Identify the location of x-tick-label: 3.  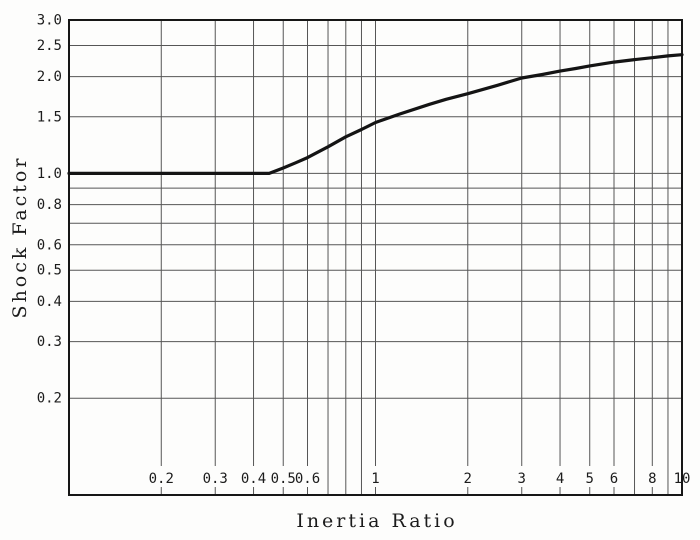
(522, 479).